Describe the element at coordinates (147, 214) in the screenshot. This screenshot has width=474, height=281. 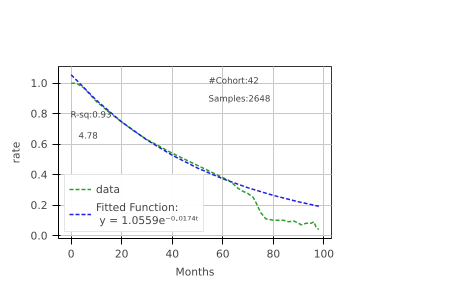
I see `legend-label: Fitted Function: y = 1.0559e⁻⁰·⁰¹⁷⁴ᵗ` at that location.